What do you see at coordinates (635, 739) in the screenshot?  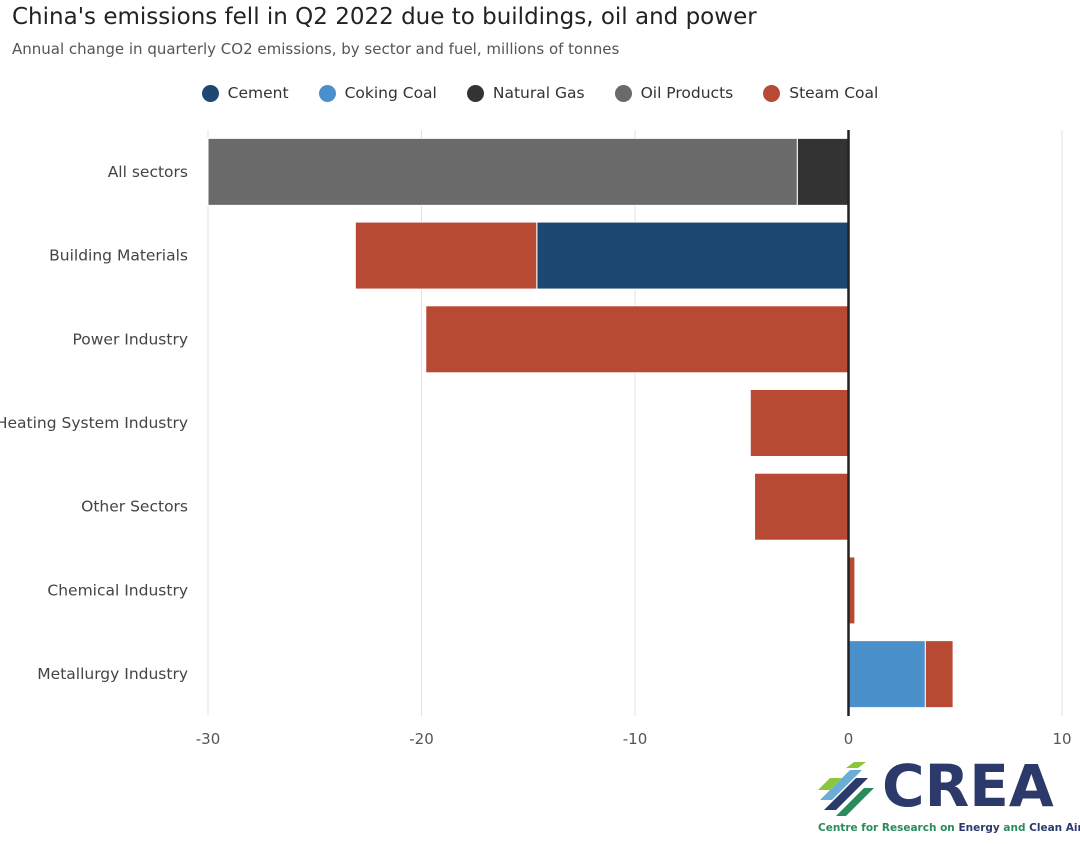 I see `x-tick-label: -10` at bounding box center [635, 739].